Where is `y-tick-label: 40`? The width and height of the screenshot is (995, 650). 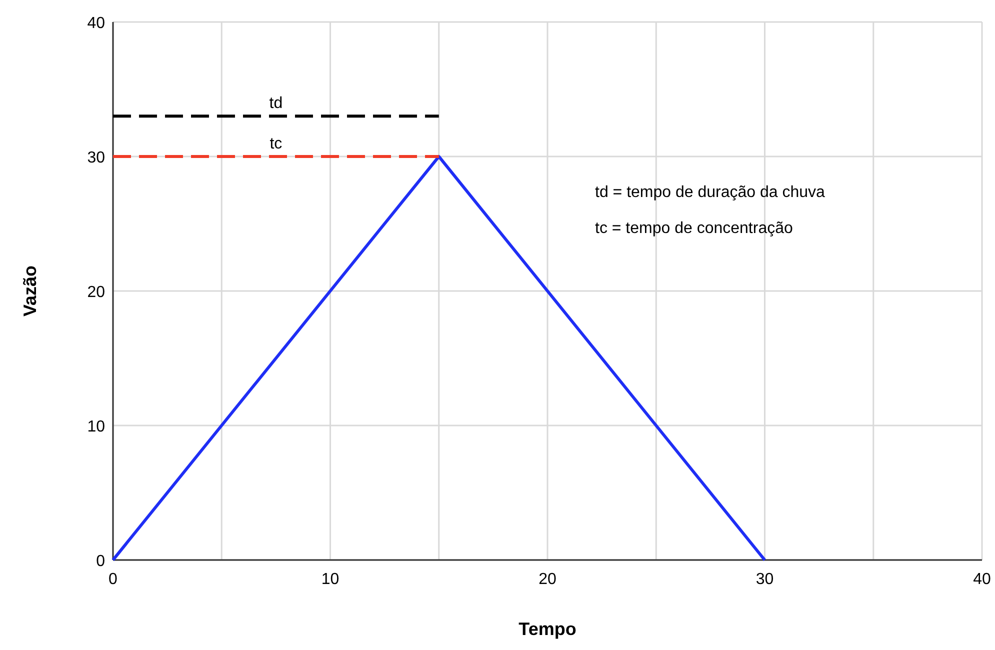 y-tick-label: 40 is located at coordinates (96, 23).